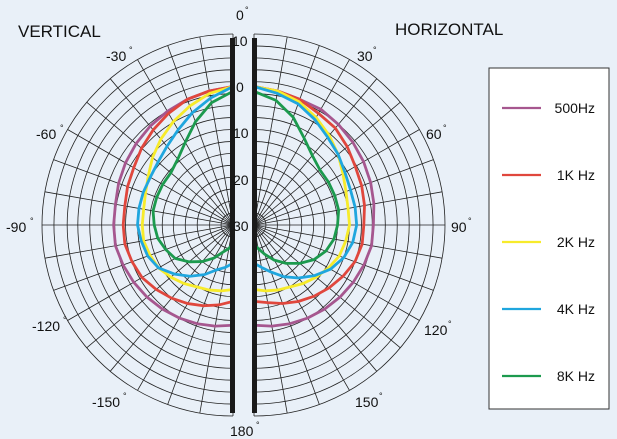 Image resolution: width=617 pixels, height=439 pixels. What do you see at coordinates (576, 309) in the screenshot?
I see `legend-label: 4K Hz` at bounding box center [576, 309].